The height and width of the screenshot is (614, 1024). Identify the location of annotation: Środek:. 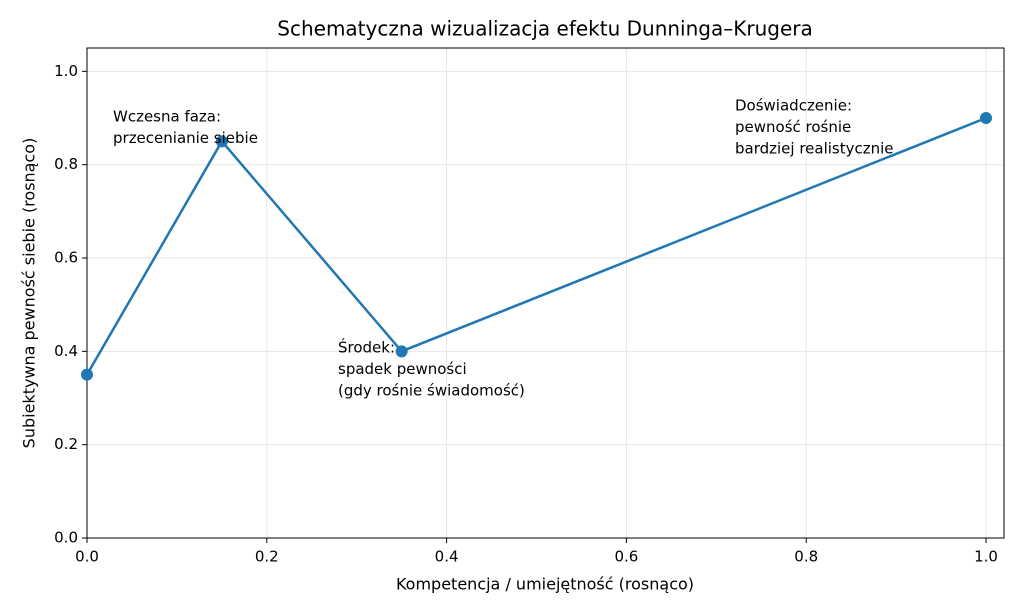
(366, 347).